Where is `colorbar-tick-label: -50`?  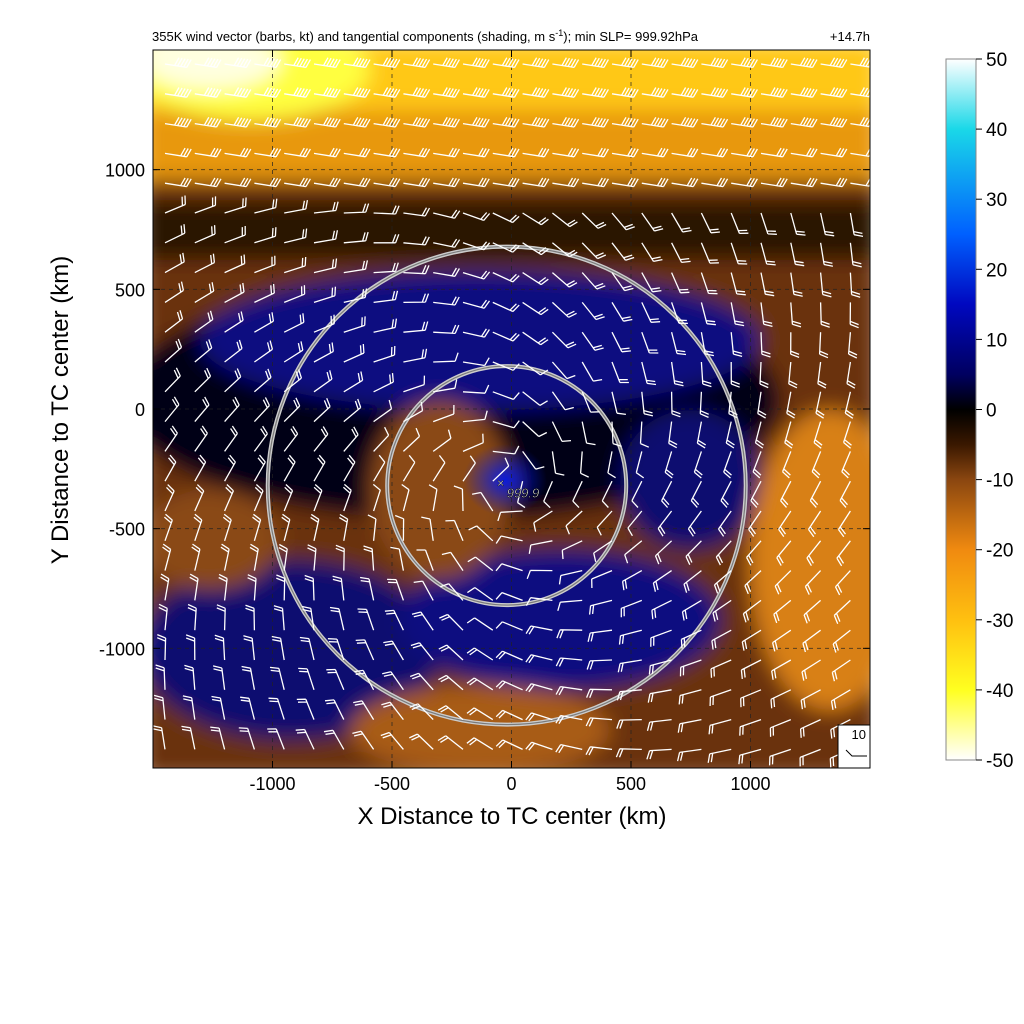
colorbar-tick-label: -50 is located at coordinates (999, 761).